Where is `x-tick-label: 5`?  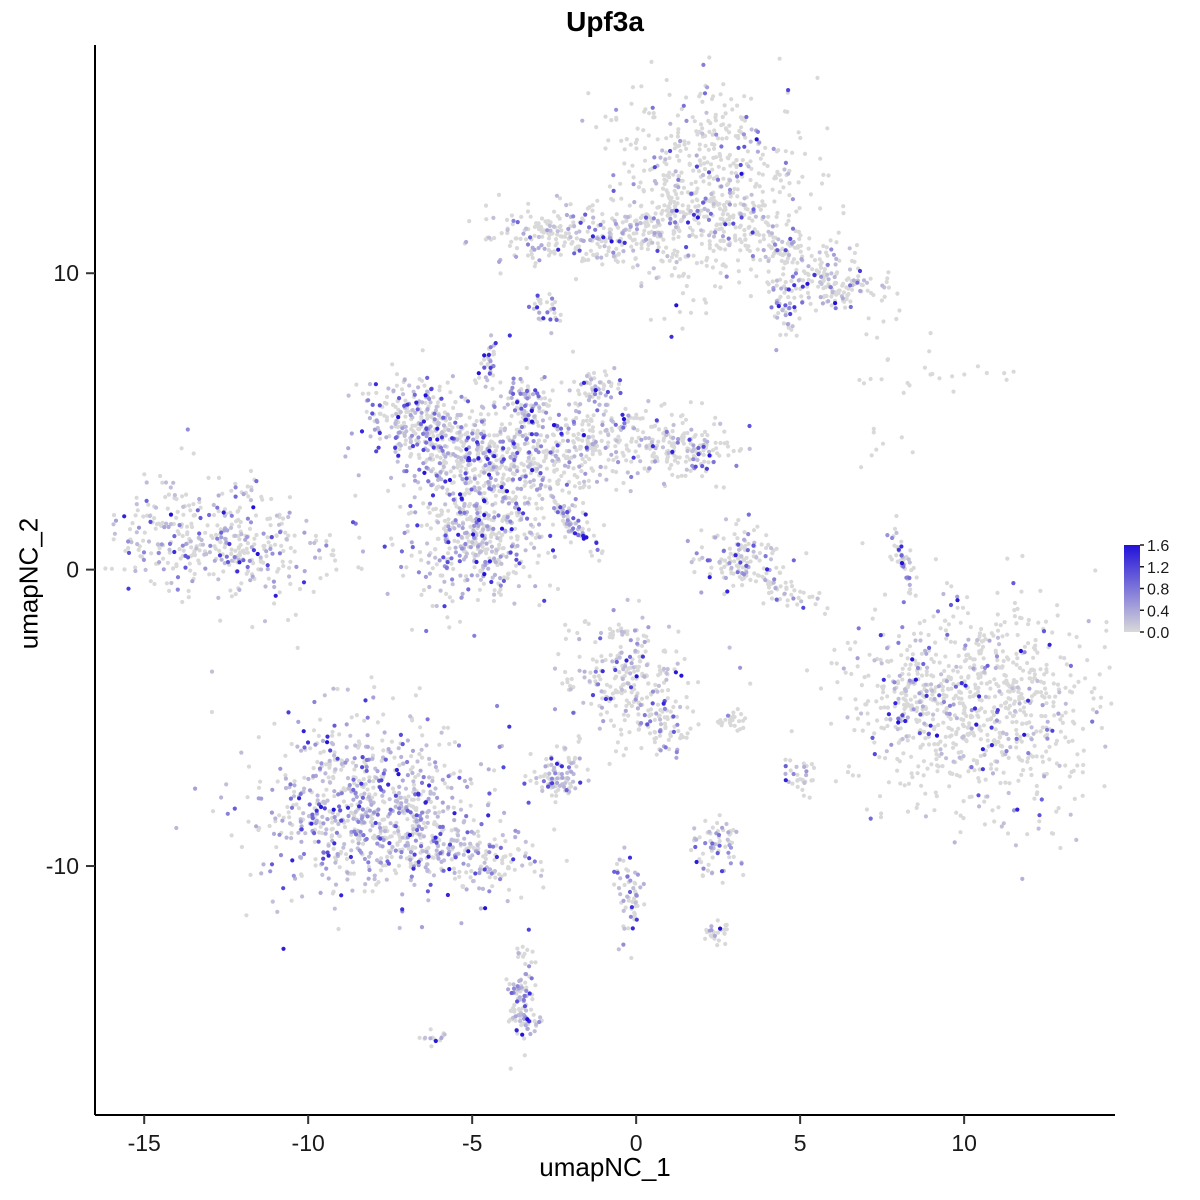 x-tick-label: 5 is located at coordinates (800, 1143).